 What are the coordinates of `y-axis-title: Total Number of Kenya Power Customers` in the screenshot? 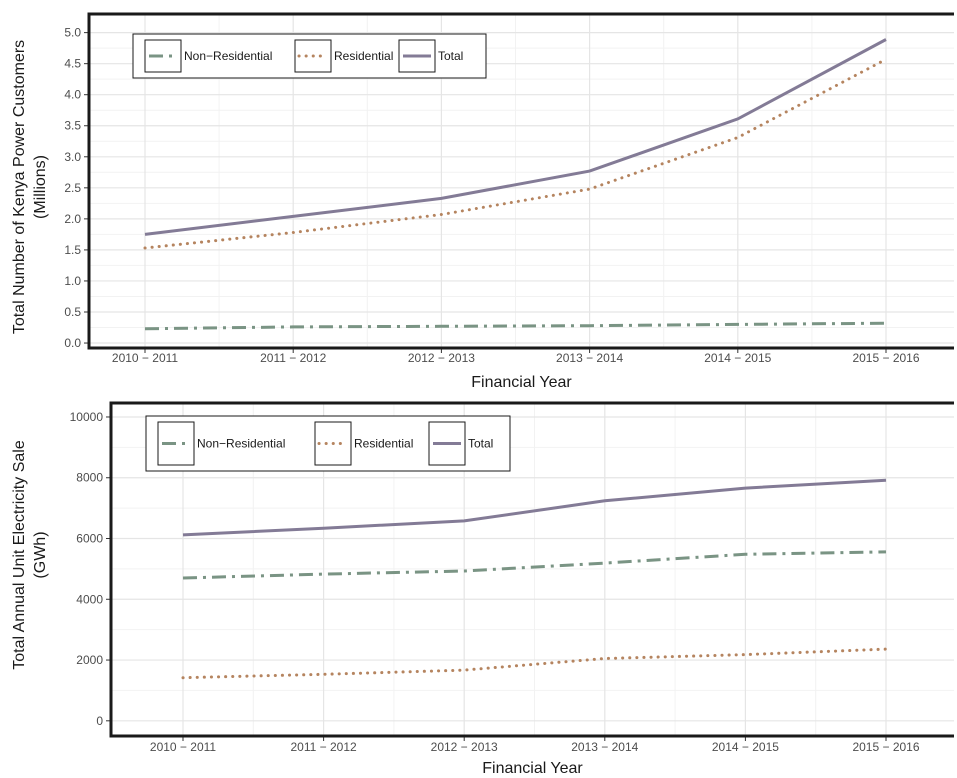 It's located at (19, 187).